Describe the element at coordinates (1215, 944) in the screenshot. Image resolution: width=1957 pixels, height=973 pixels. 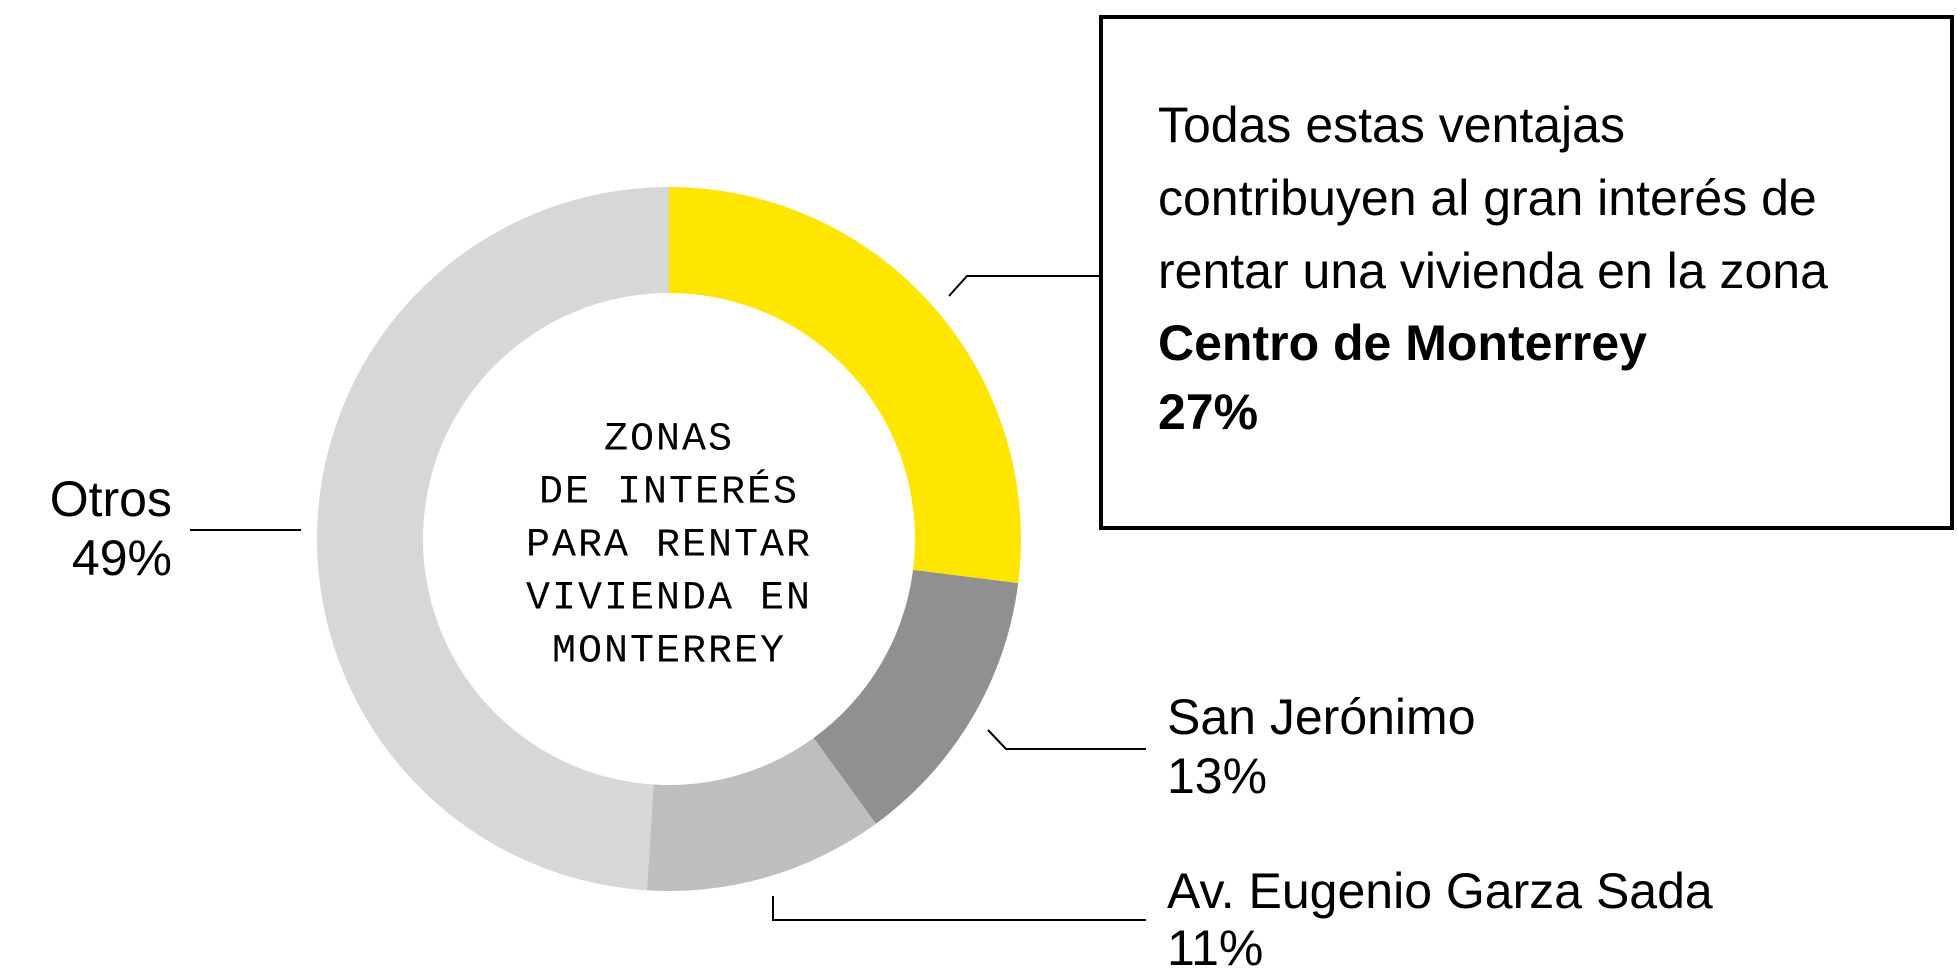
I see `value-label: 11%` at that location.